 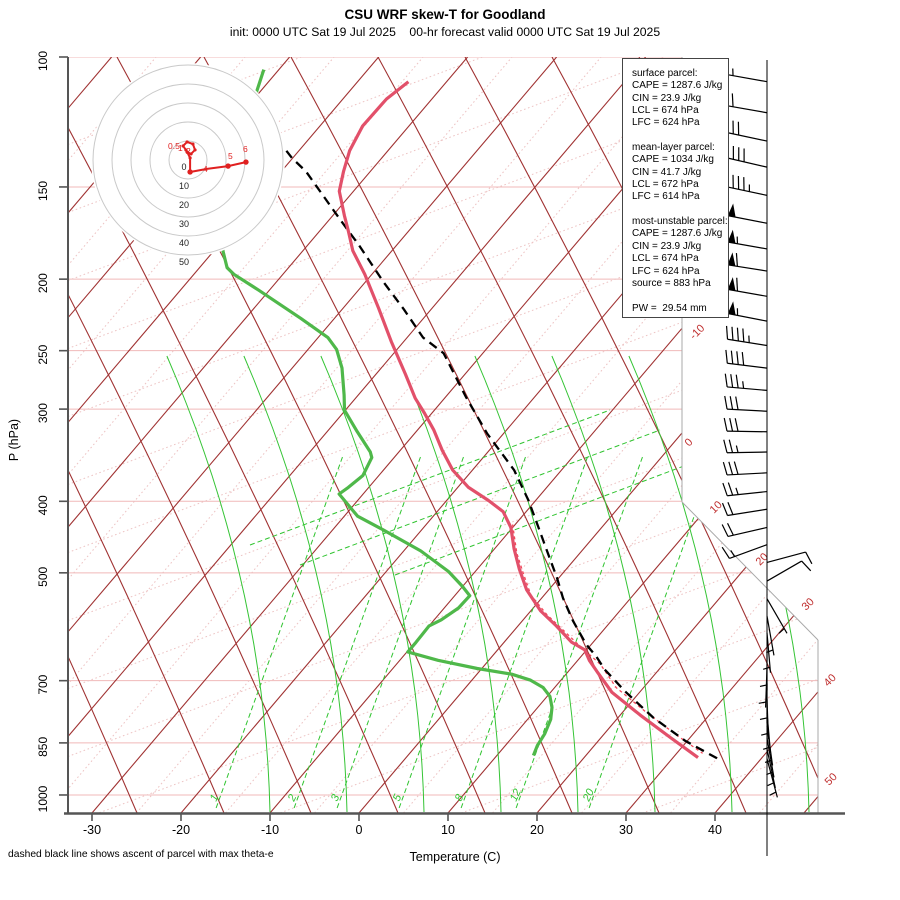 I want to click on isotherm-label: 10, so click(x=716, y=507).